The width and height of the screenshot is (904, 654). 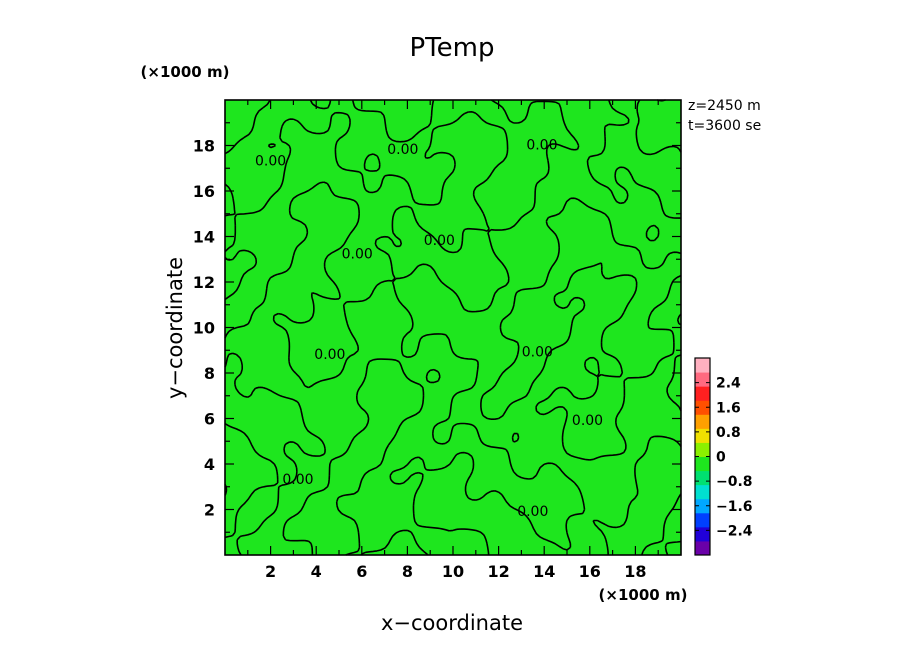 What do you see at coordinates (734, 482) in the screenshot?
I see `colorbar-tick-label: −0.8` at bounding box center [734, 482].